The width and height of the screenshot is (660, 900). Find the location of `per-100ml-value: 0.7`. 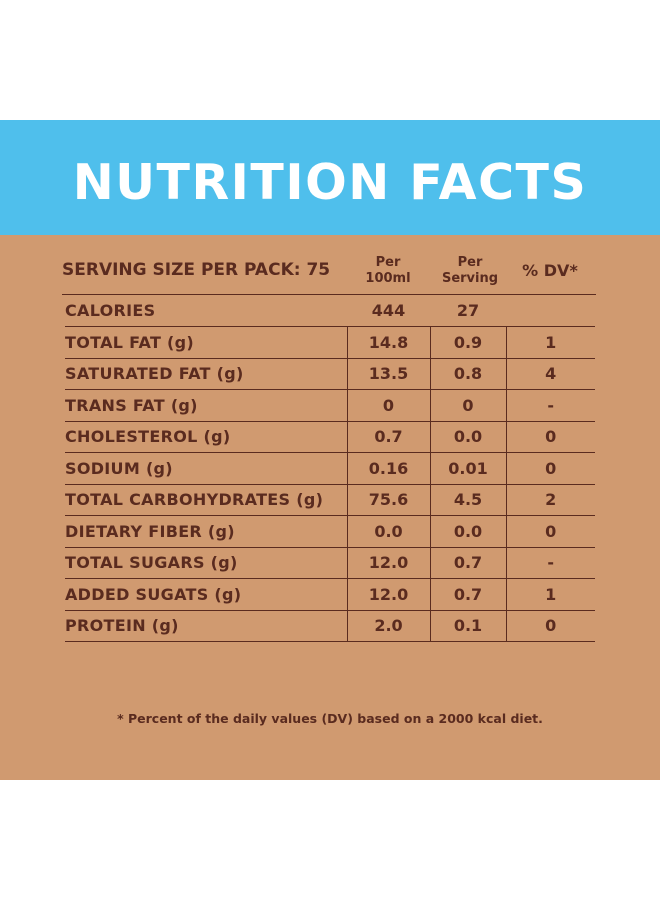

per-100ml-value: 0.7 is located at coordinates (388, 437).